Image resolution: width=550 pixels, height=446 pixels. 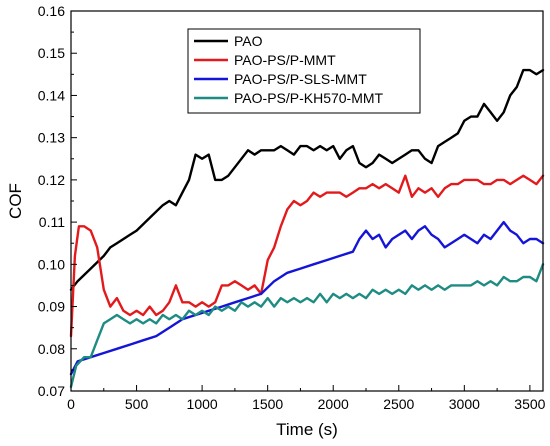 I want to click on y-axis-title: COF, so click(x=15, y=201).